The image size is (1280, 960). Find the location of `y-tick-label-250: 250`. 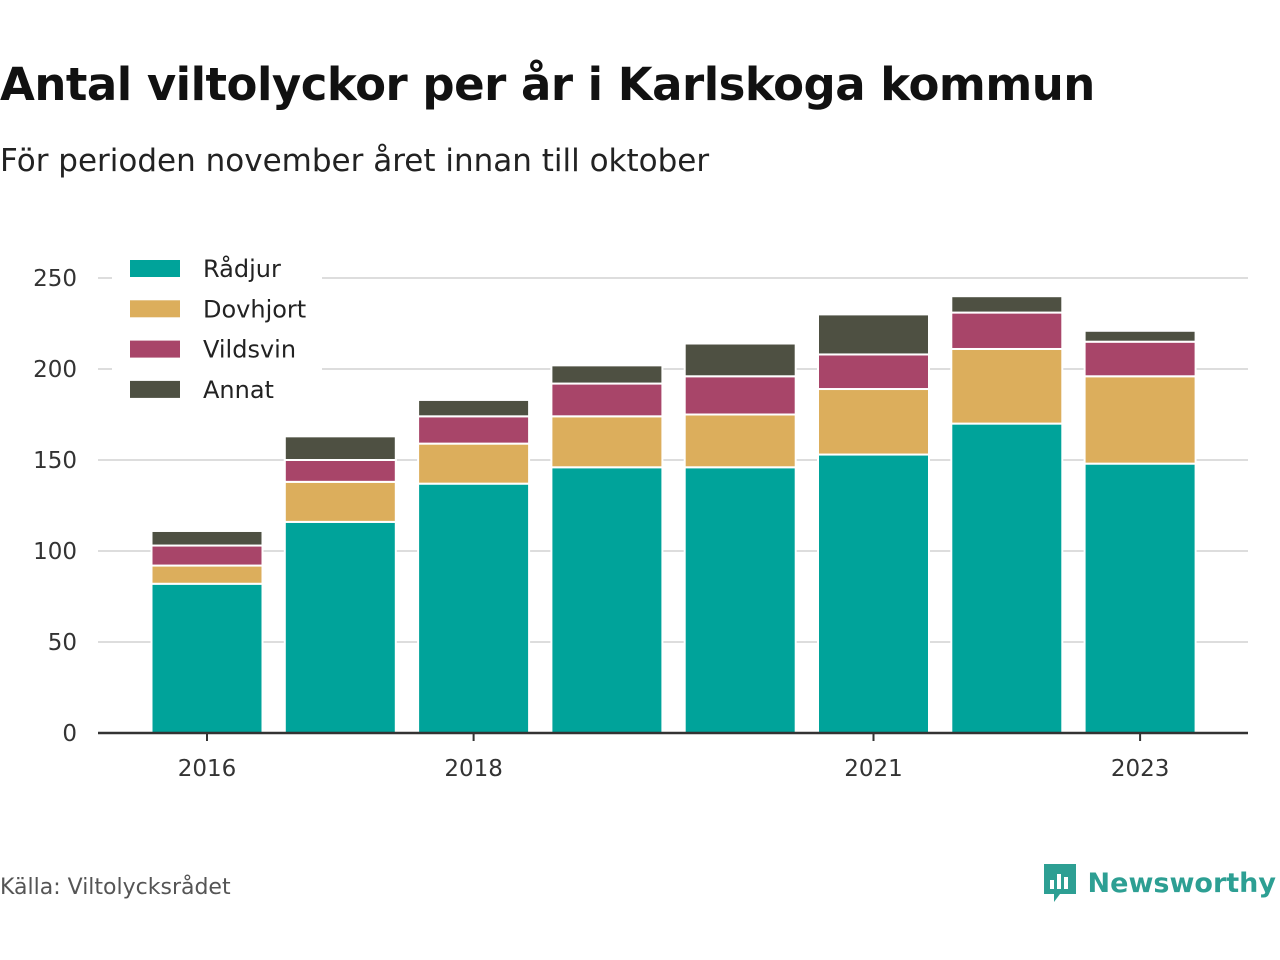

y-tick-label-250: 250 is located at coordinates (55, 279).